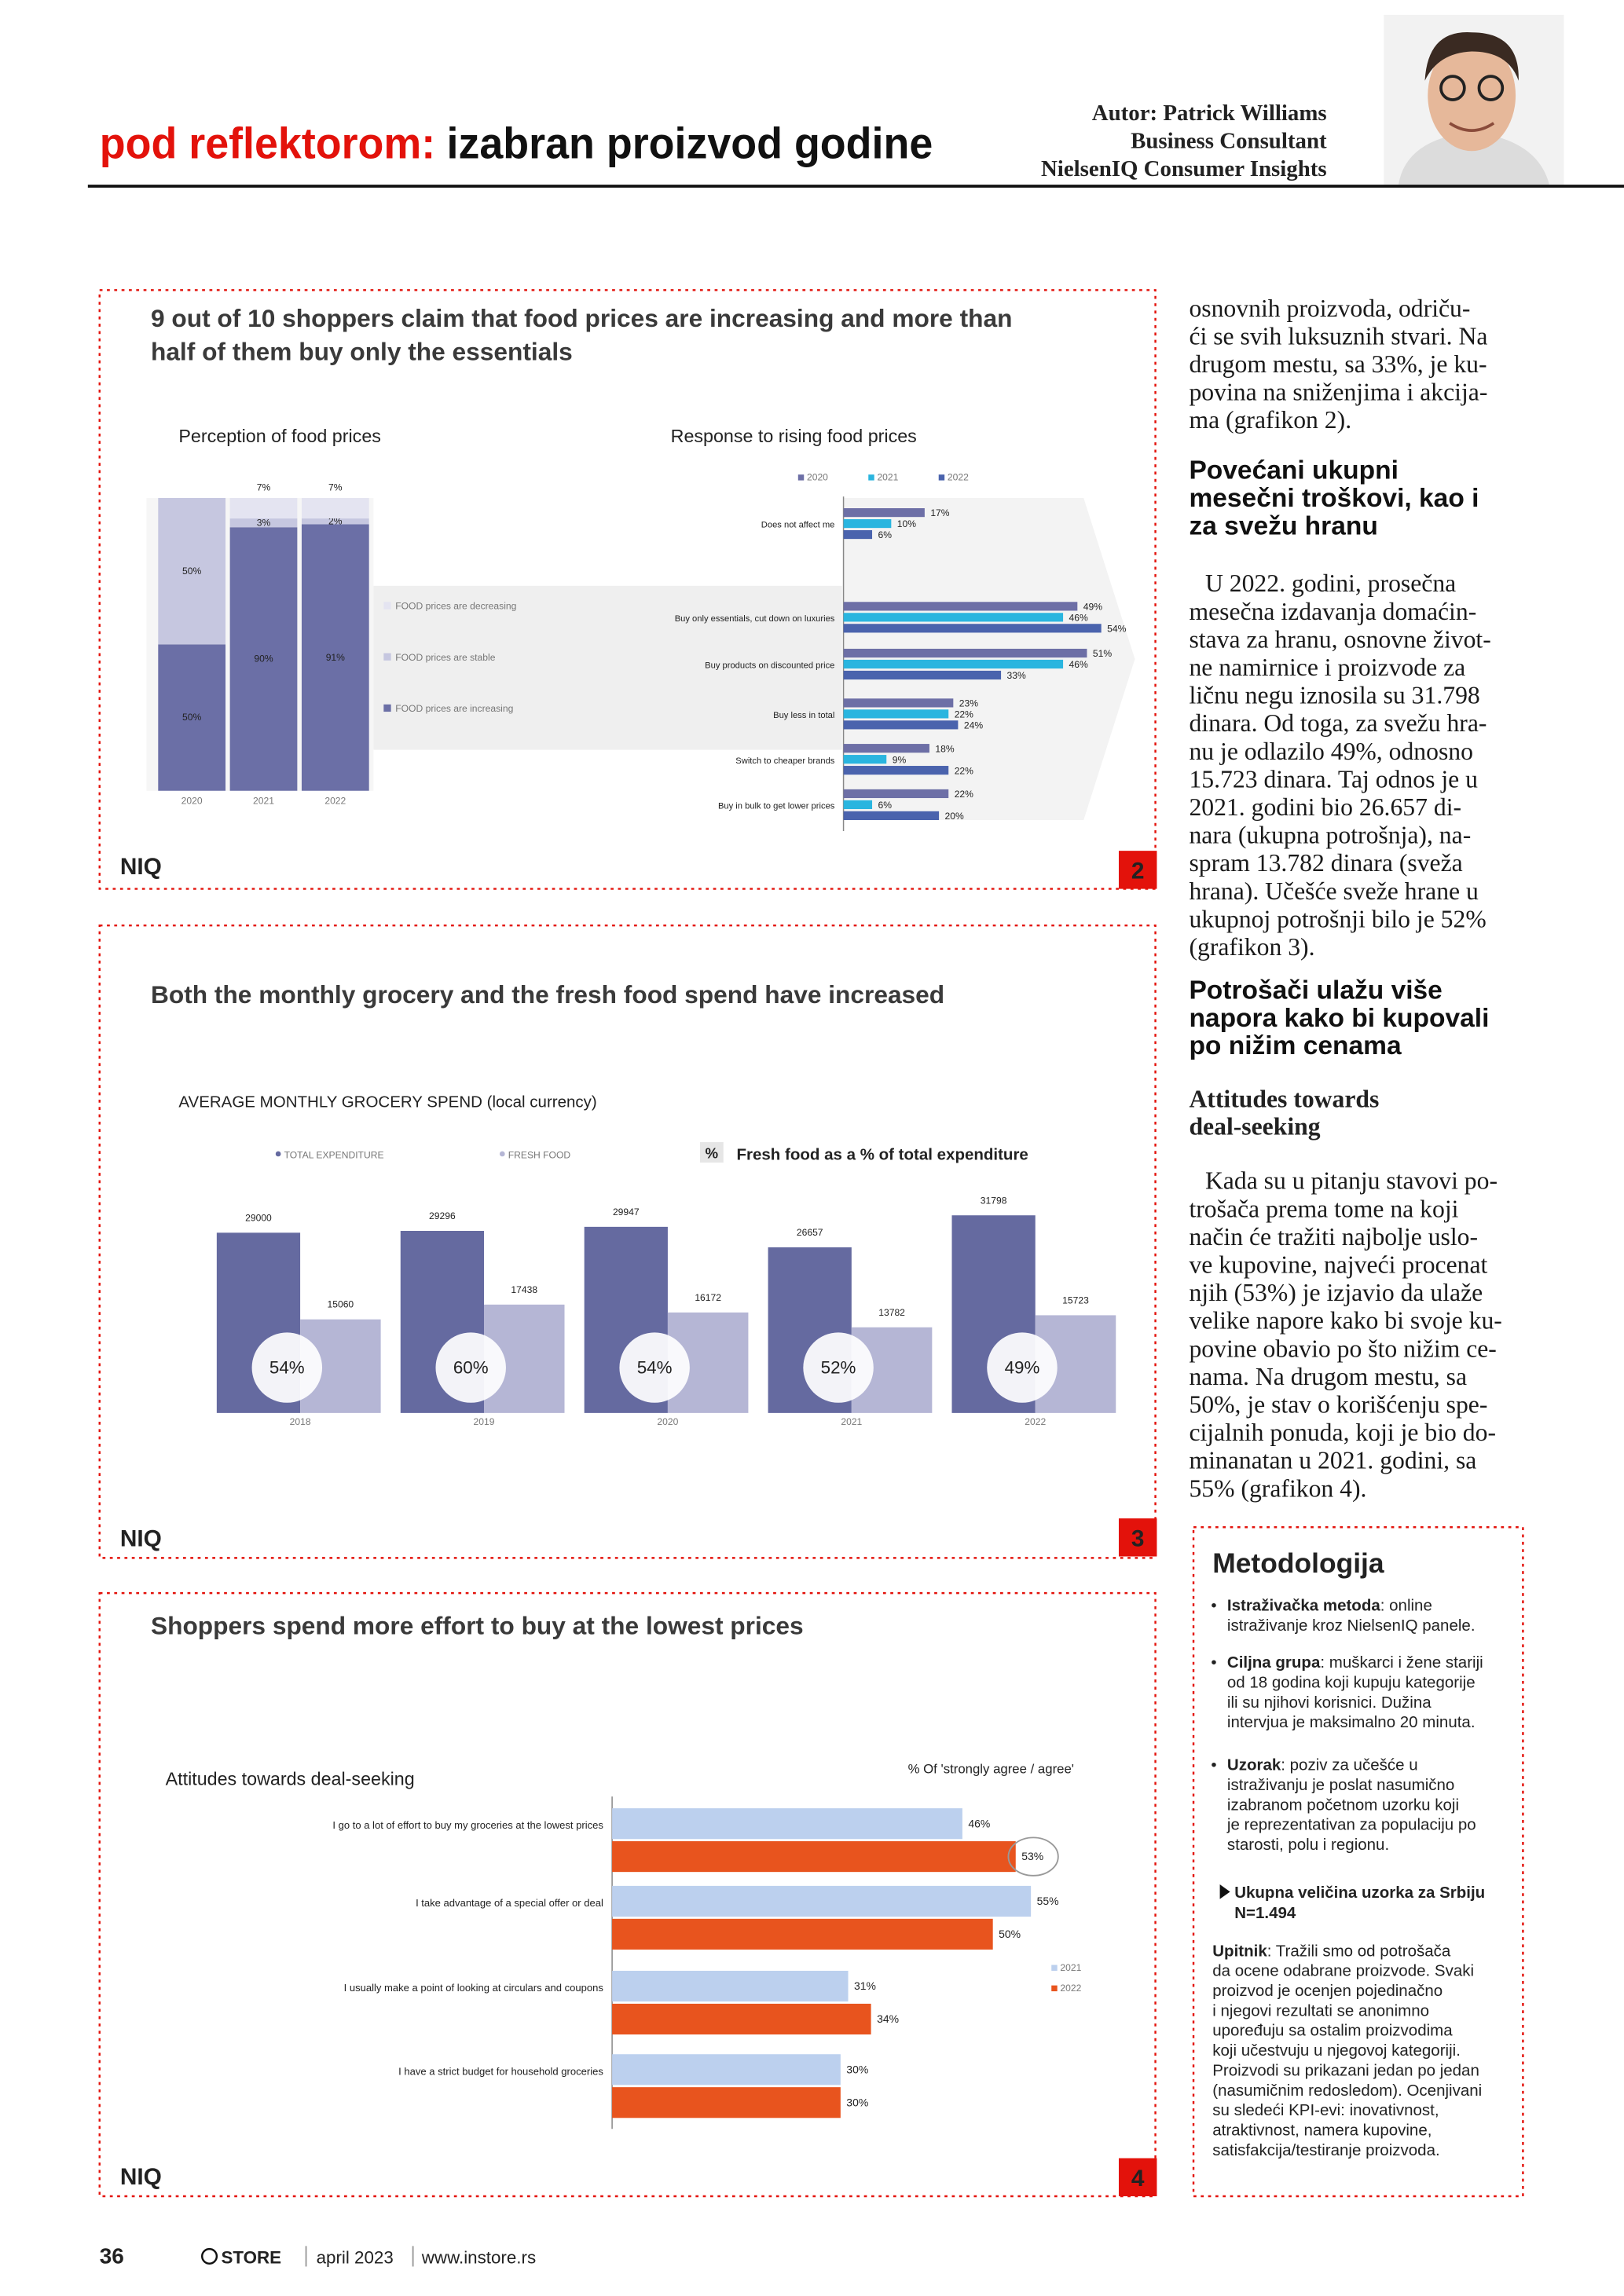 Image resolution: width=1624 pixels, height=2296 pixels. Describe the element at coordinates (1340, 1785) in the screenshot. I see `item-line: istraživanju je poslat nasumično` at that location.